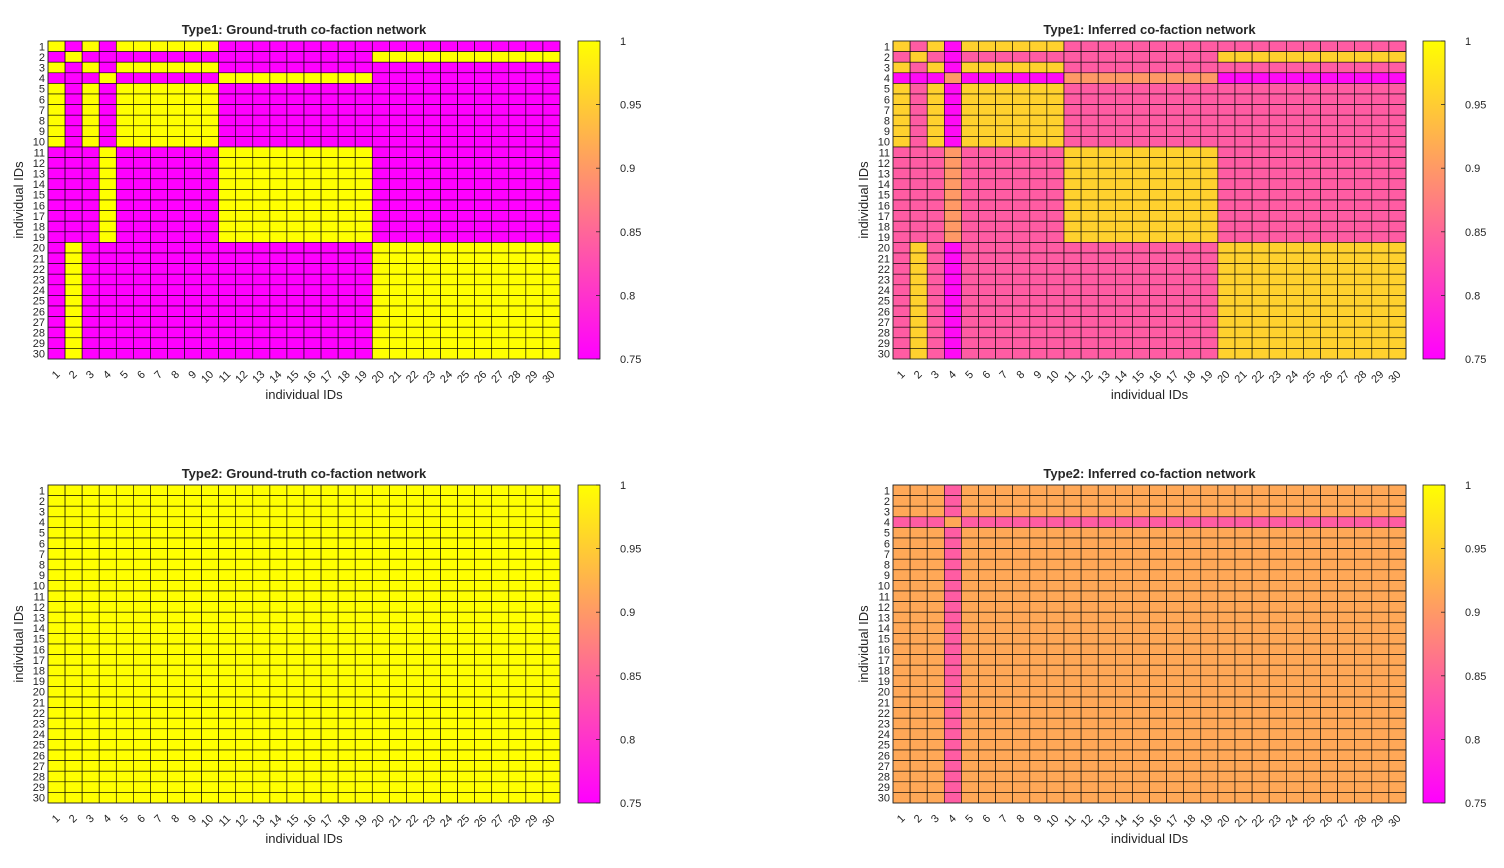 The image size is (1504, 868). What do you see at coordinates (378, 821) in the screenshot?
I see `x-tick-label: 20` at bounding box center [378, 821].